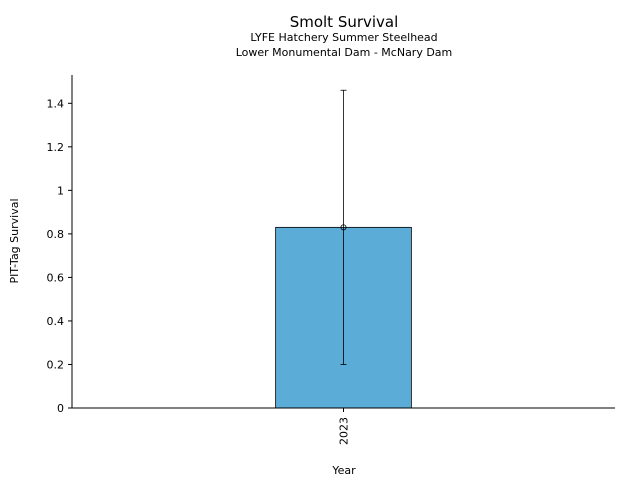  I want to click on chart-subtitle-2: Lower Monumental Dam - McNary Dam, so click(344, 52).